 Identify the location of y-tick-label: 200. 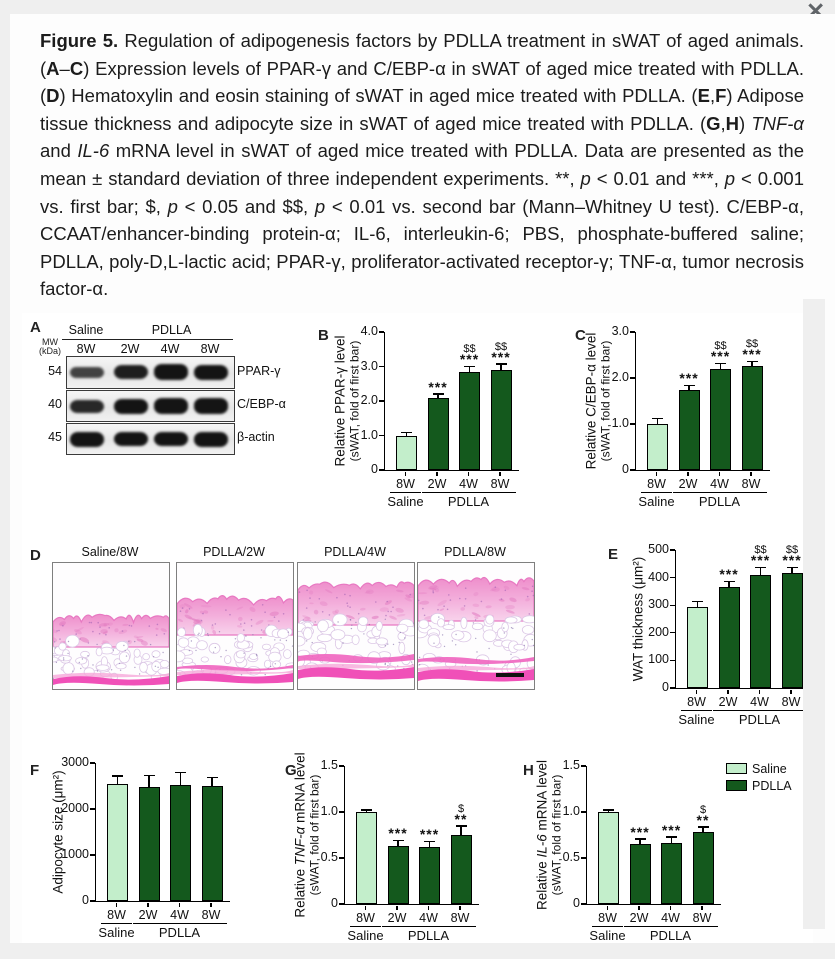
(658, 631).